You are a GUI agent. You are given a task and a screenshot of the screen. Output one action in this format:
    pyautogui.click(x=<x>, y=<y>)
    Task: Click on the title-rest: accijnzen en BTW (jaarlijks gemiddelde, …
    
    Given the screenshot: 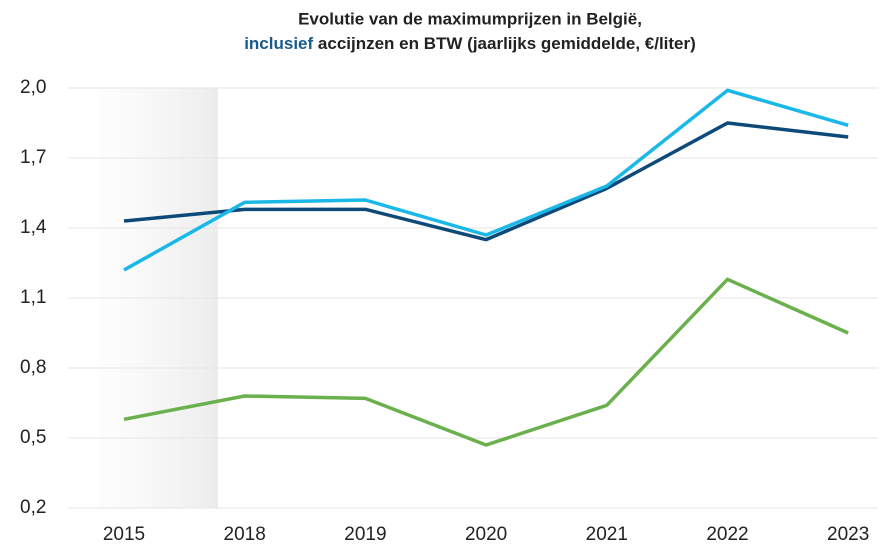 What is the action you would take?
    pyautogui.click(x=507, y=43)
    